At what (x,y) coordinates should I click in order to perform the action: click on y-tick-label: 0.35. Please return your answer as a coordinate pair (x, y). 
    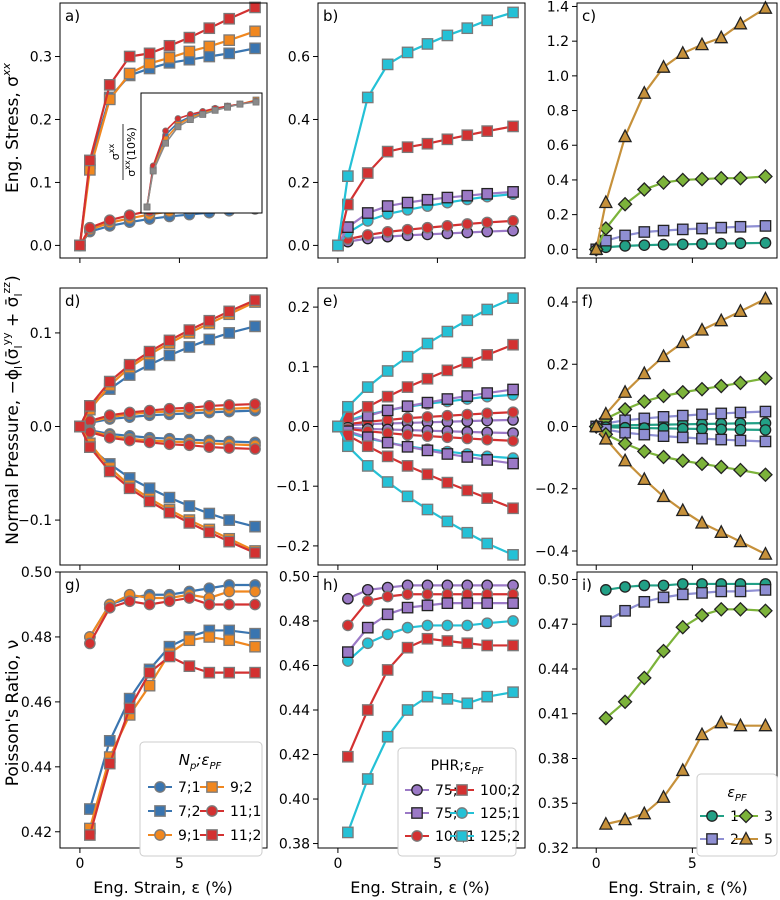
    Looking at the image, I should click on (553, 804).